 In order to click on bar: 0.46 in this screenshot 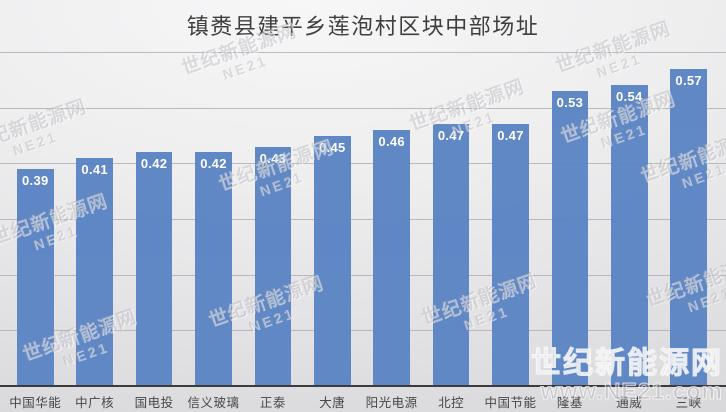, I will do `click(391, 257)`.